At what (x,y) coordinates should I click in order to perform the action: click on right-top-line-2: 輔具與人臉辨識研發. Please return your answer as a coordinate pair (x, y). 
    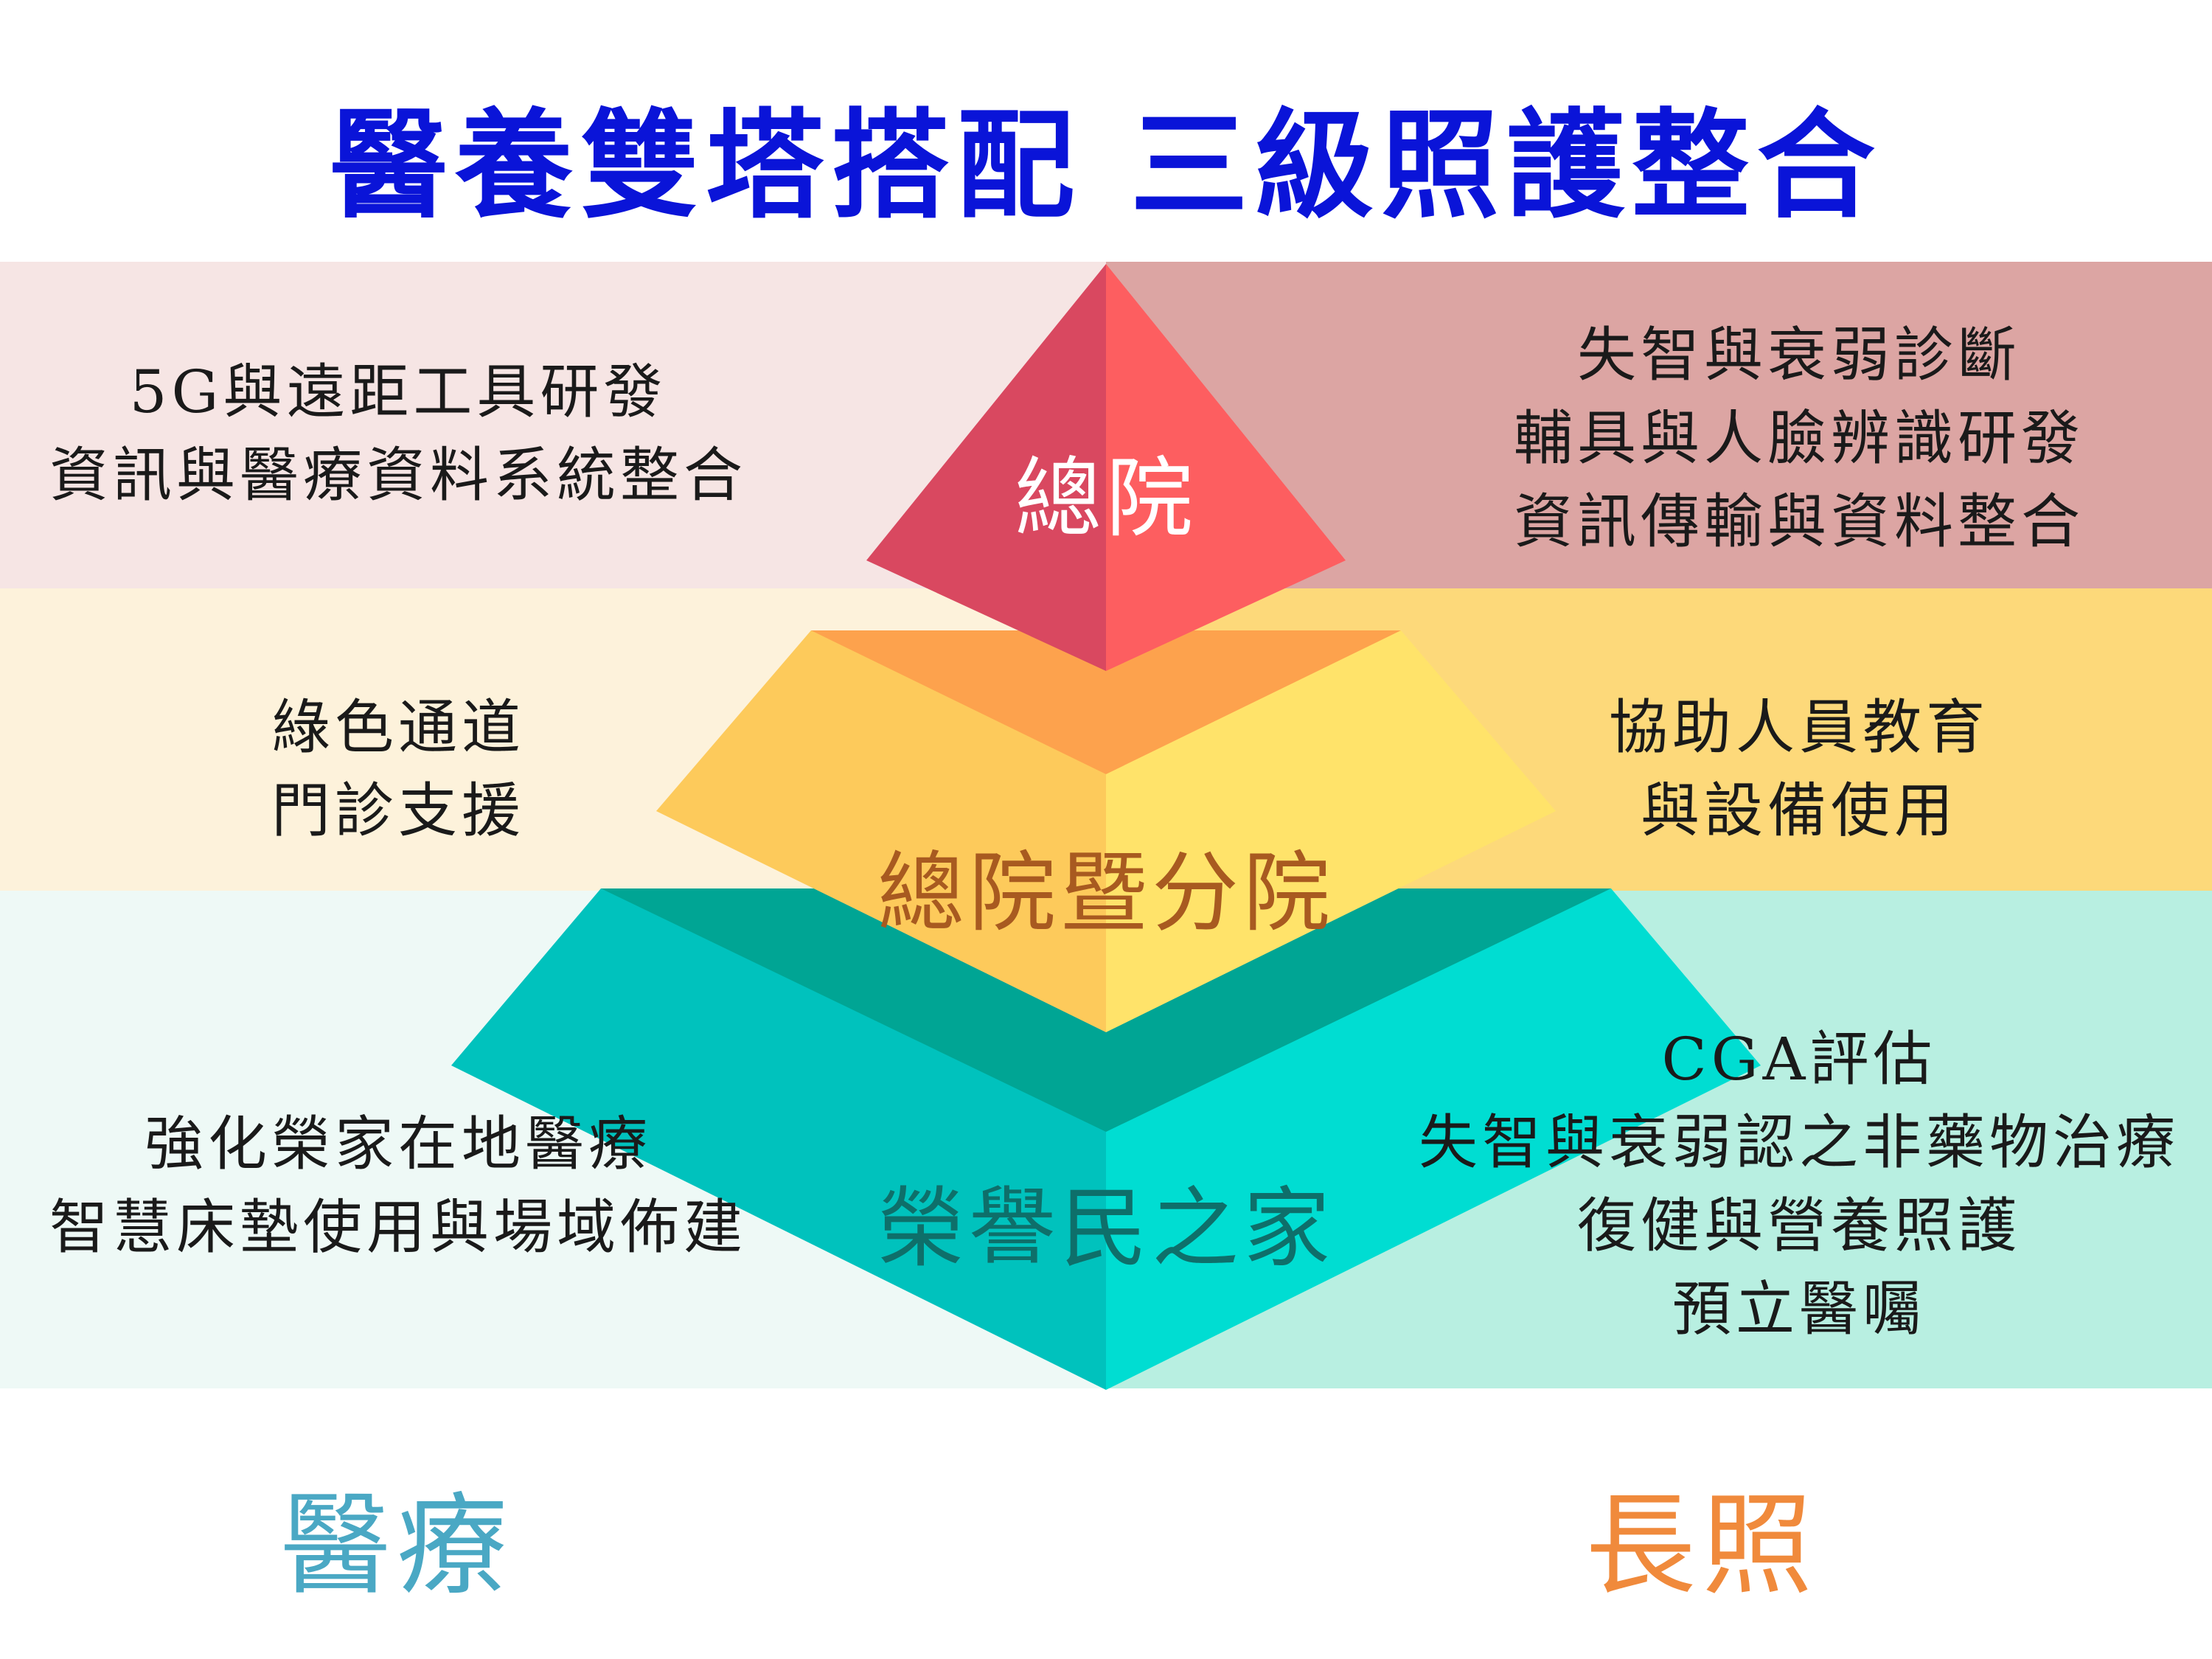
    Looking at the image, I should click on (1799, 438).